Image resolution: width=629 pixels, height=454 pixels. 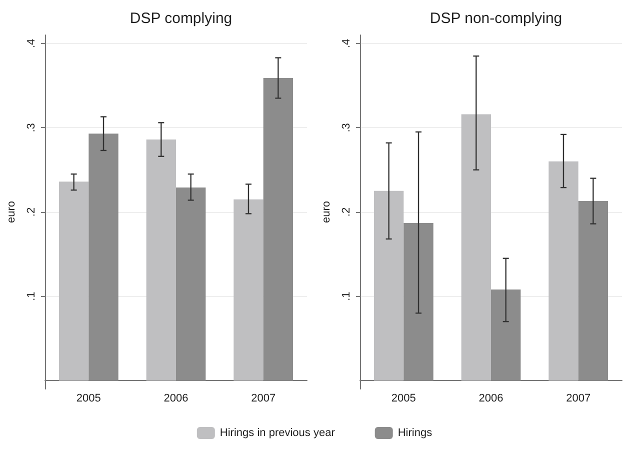 What do you see at coordinates (415, 433) in the screenshot?
I see `legend-label: Hirings` at bounding box center [415, 433].